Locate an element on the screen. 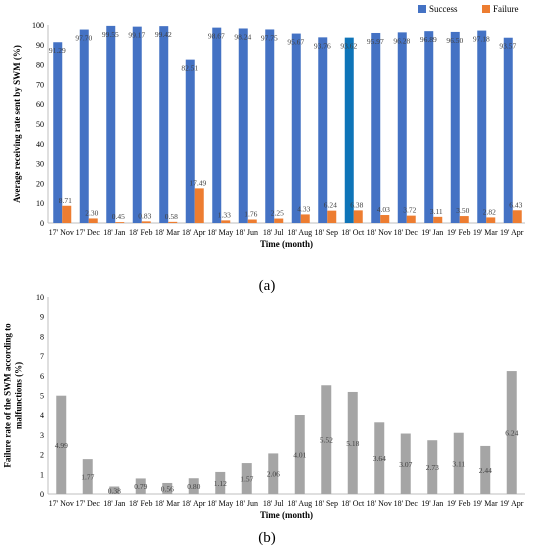  data-label-value: 3.11 is located at coordinates (458, 463).